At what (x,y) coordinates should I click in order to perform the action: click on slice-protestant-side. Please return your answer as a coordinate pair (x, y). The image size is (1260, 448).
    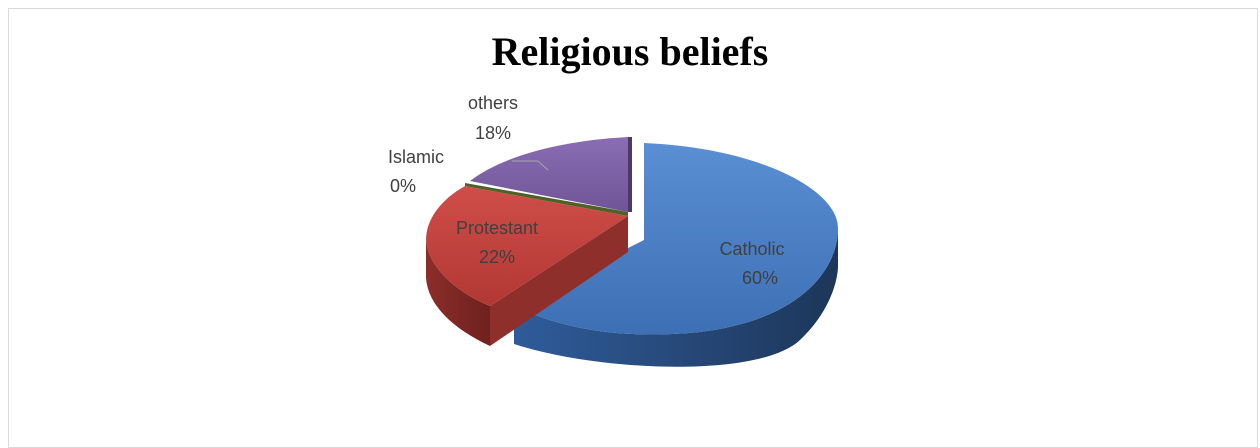
    Looking at the image, I should click on (458, 293).